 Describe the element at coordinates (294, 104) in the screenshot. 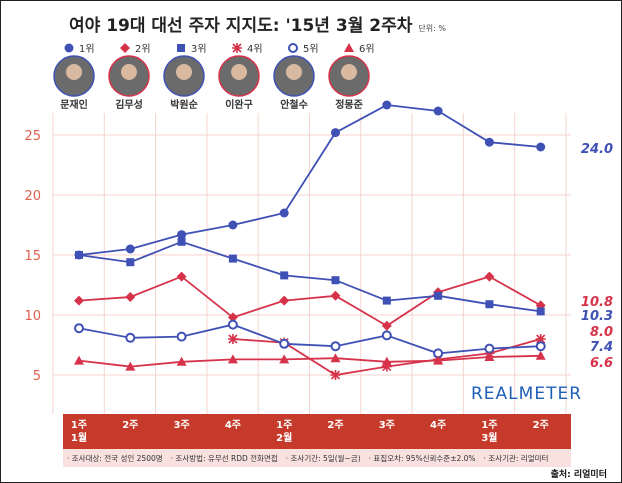

I see `candidate-name-5: 안철수` at that location.